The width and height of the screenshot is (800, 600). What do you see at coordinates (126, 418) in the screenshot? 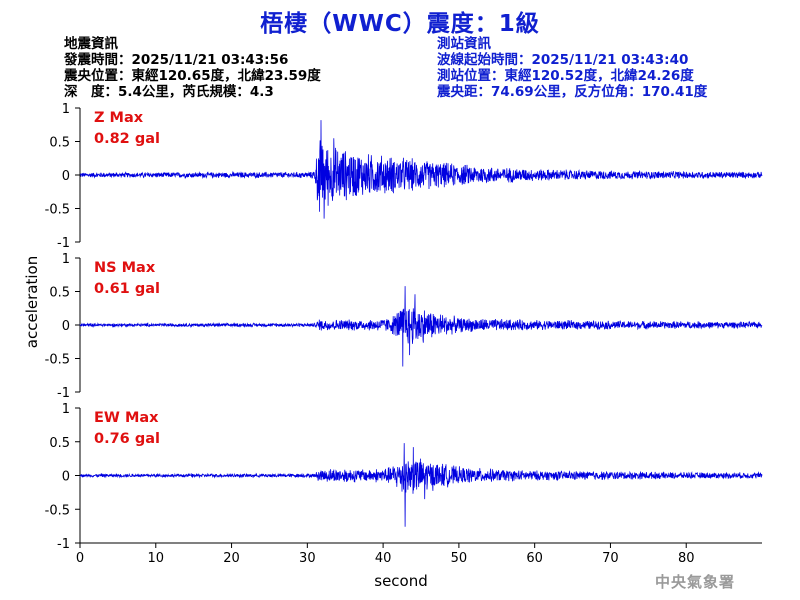
I see `channel-name-label: EW Max` at bounding box center [126, 418].